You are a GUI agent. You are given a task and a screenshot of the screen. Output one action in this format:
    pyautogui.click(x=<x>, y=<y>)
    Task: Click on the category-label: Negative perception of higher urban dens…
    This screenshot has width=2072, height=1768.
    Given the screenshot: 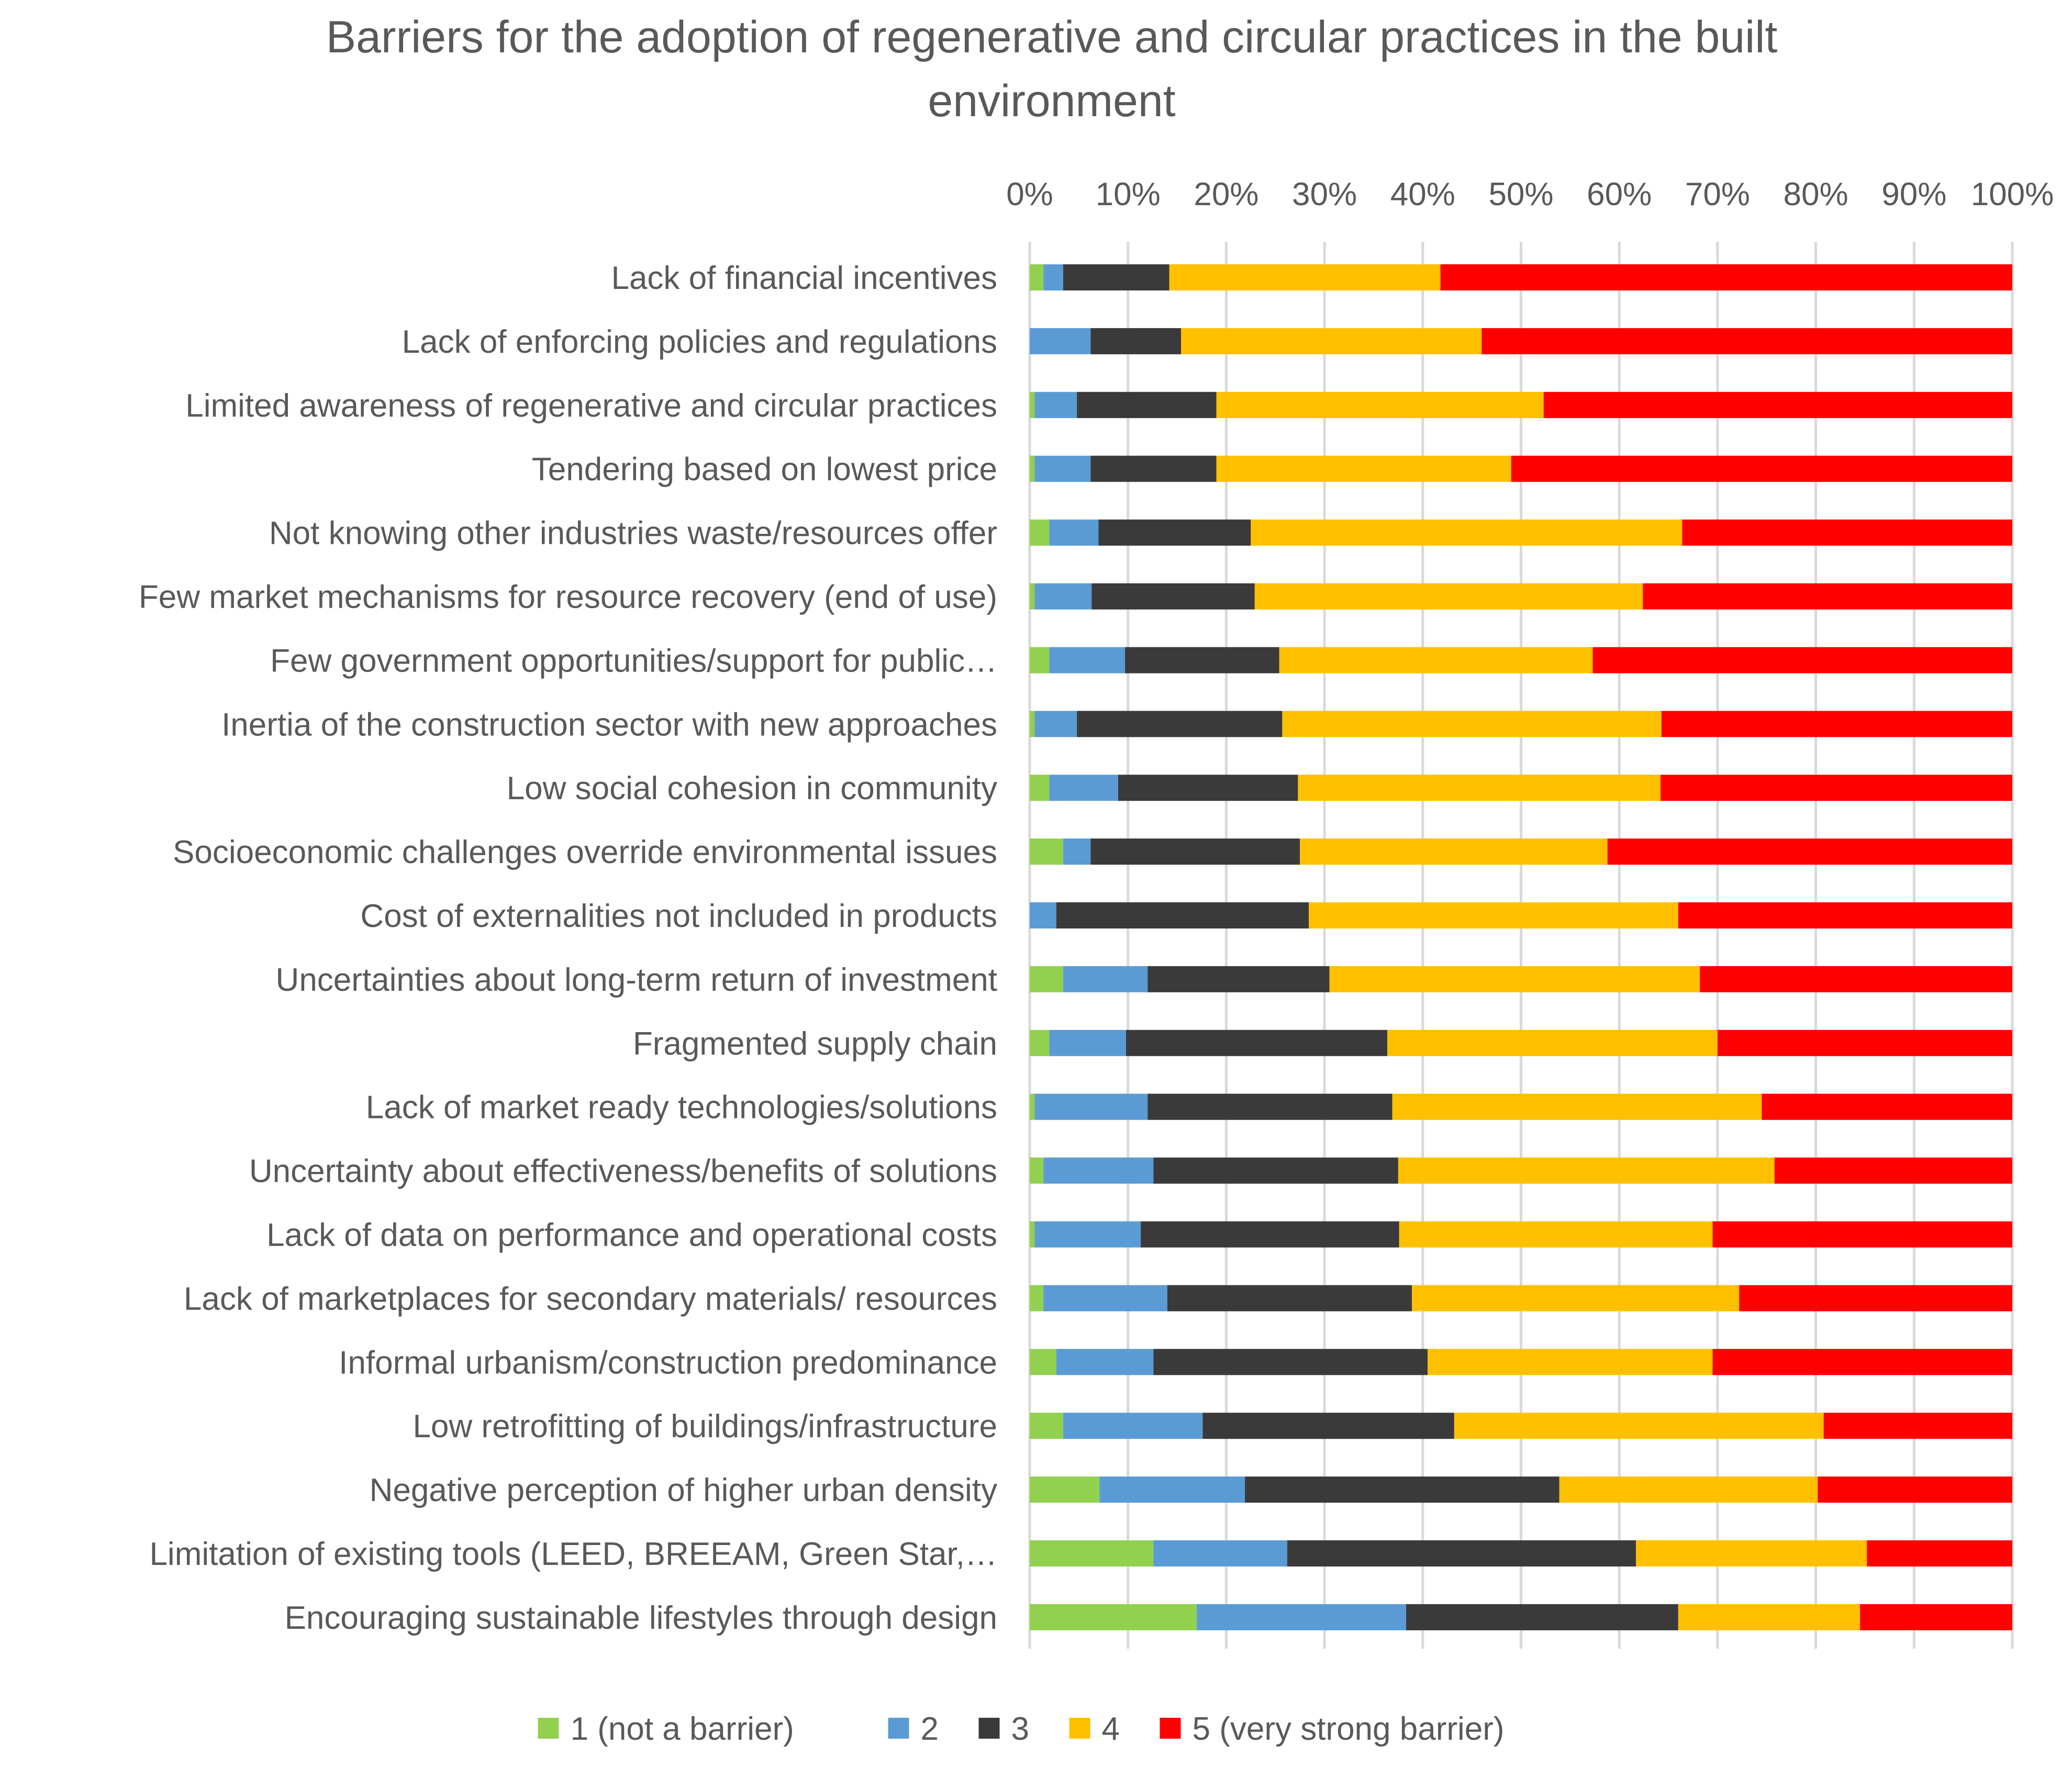 What is the action you would take?
    pyautogui.click(x=683, y=1490)
    